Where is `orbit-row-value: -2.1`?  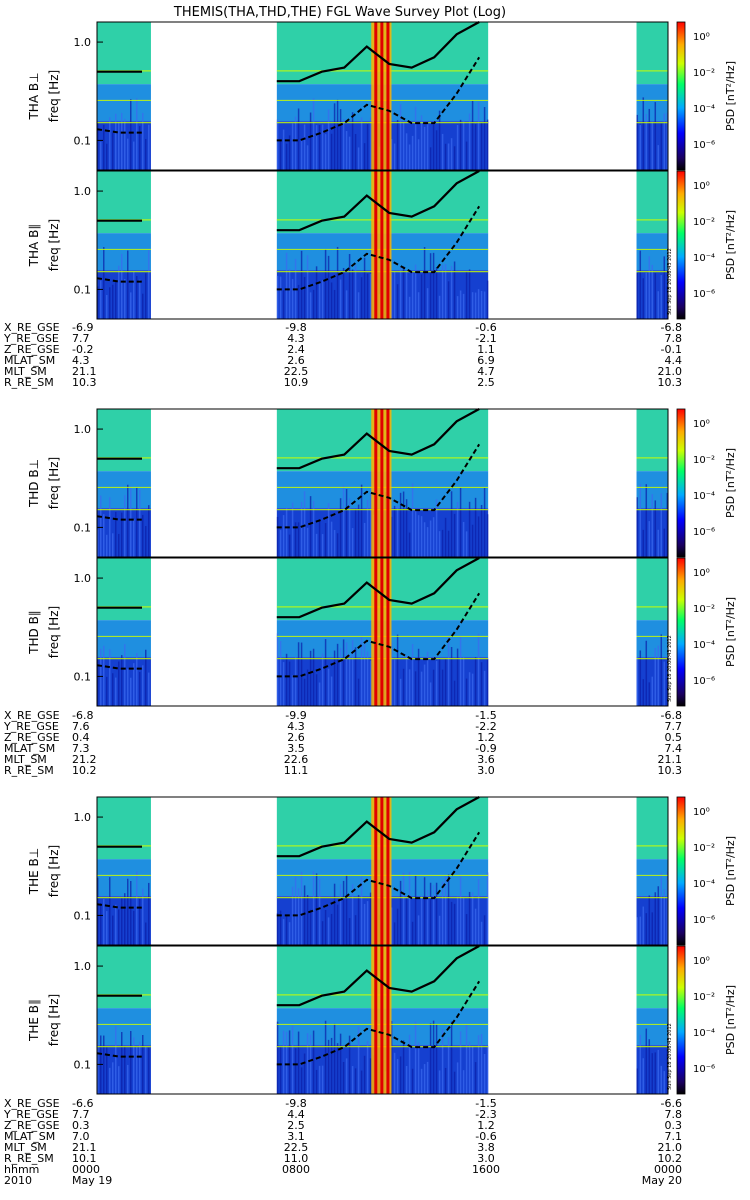
orbit-row-value: -2.1 is located at coordinates (485, 338).